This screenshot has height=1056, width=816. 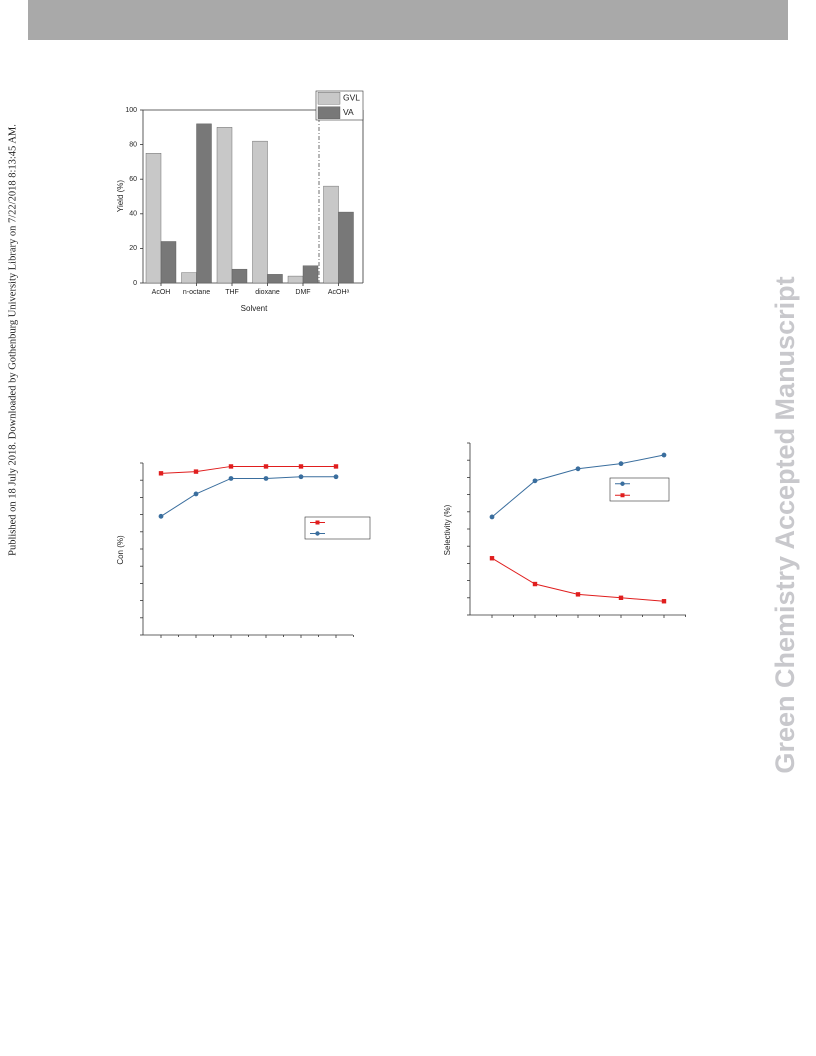 I want to click on x-axis-label: Solvent, so click(x=254, y=308).